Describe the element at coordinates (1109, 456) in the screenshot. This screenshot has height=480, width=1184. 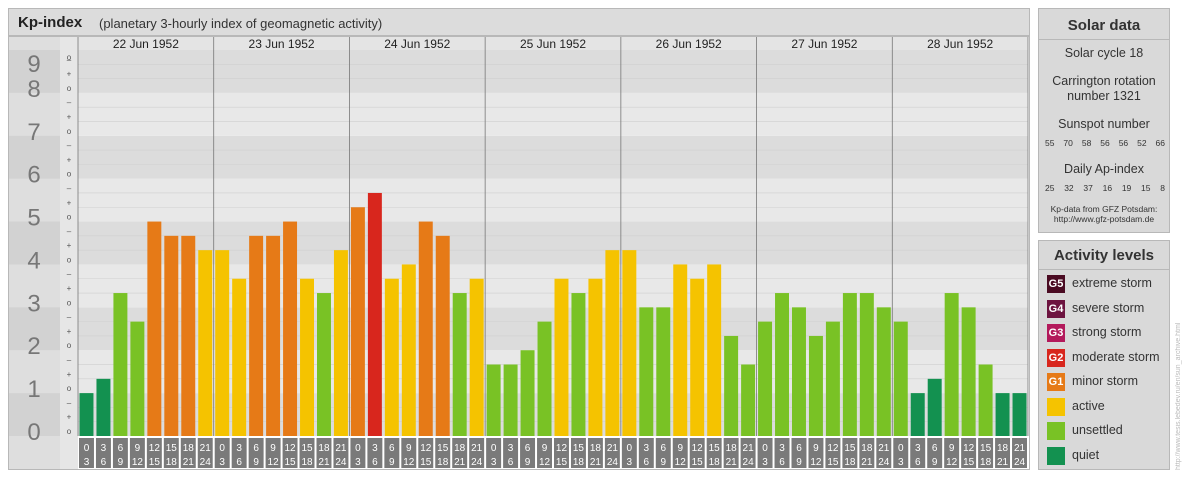
I see `legend-item: quiet` at that location.